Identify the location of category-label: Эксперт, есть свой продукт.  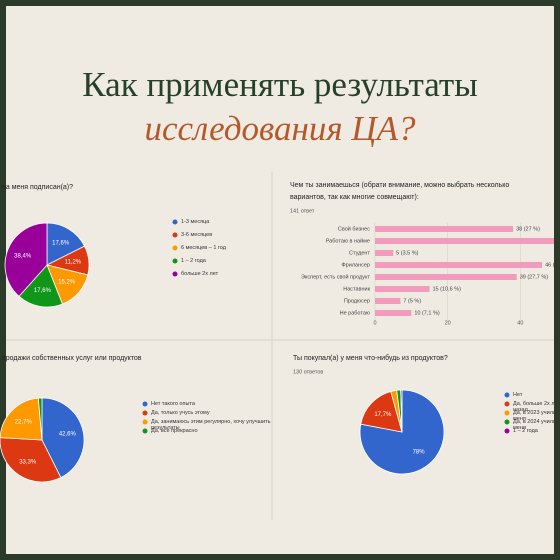
(336, 276).